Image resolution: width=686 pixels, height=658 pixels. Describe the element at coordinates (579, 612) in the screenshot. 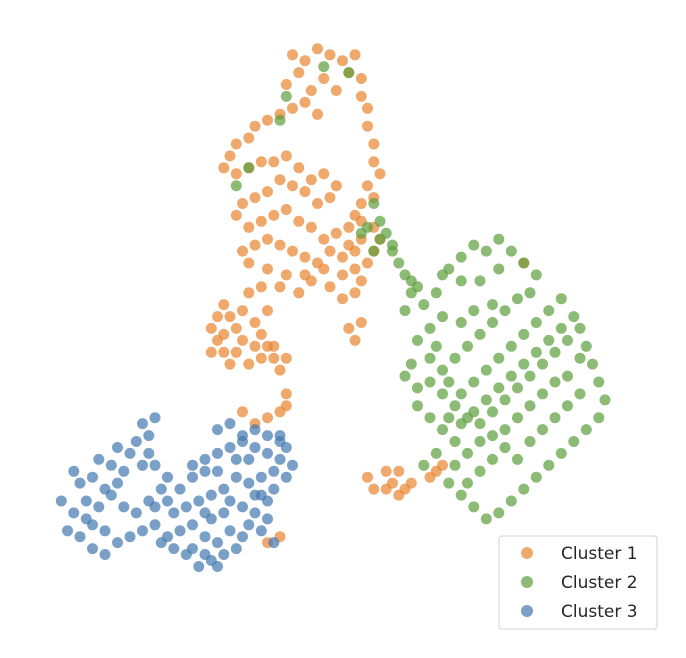

I see `legend-entry-3: Cluster 3` at that location.